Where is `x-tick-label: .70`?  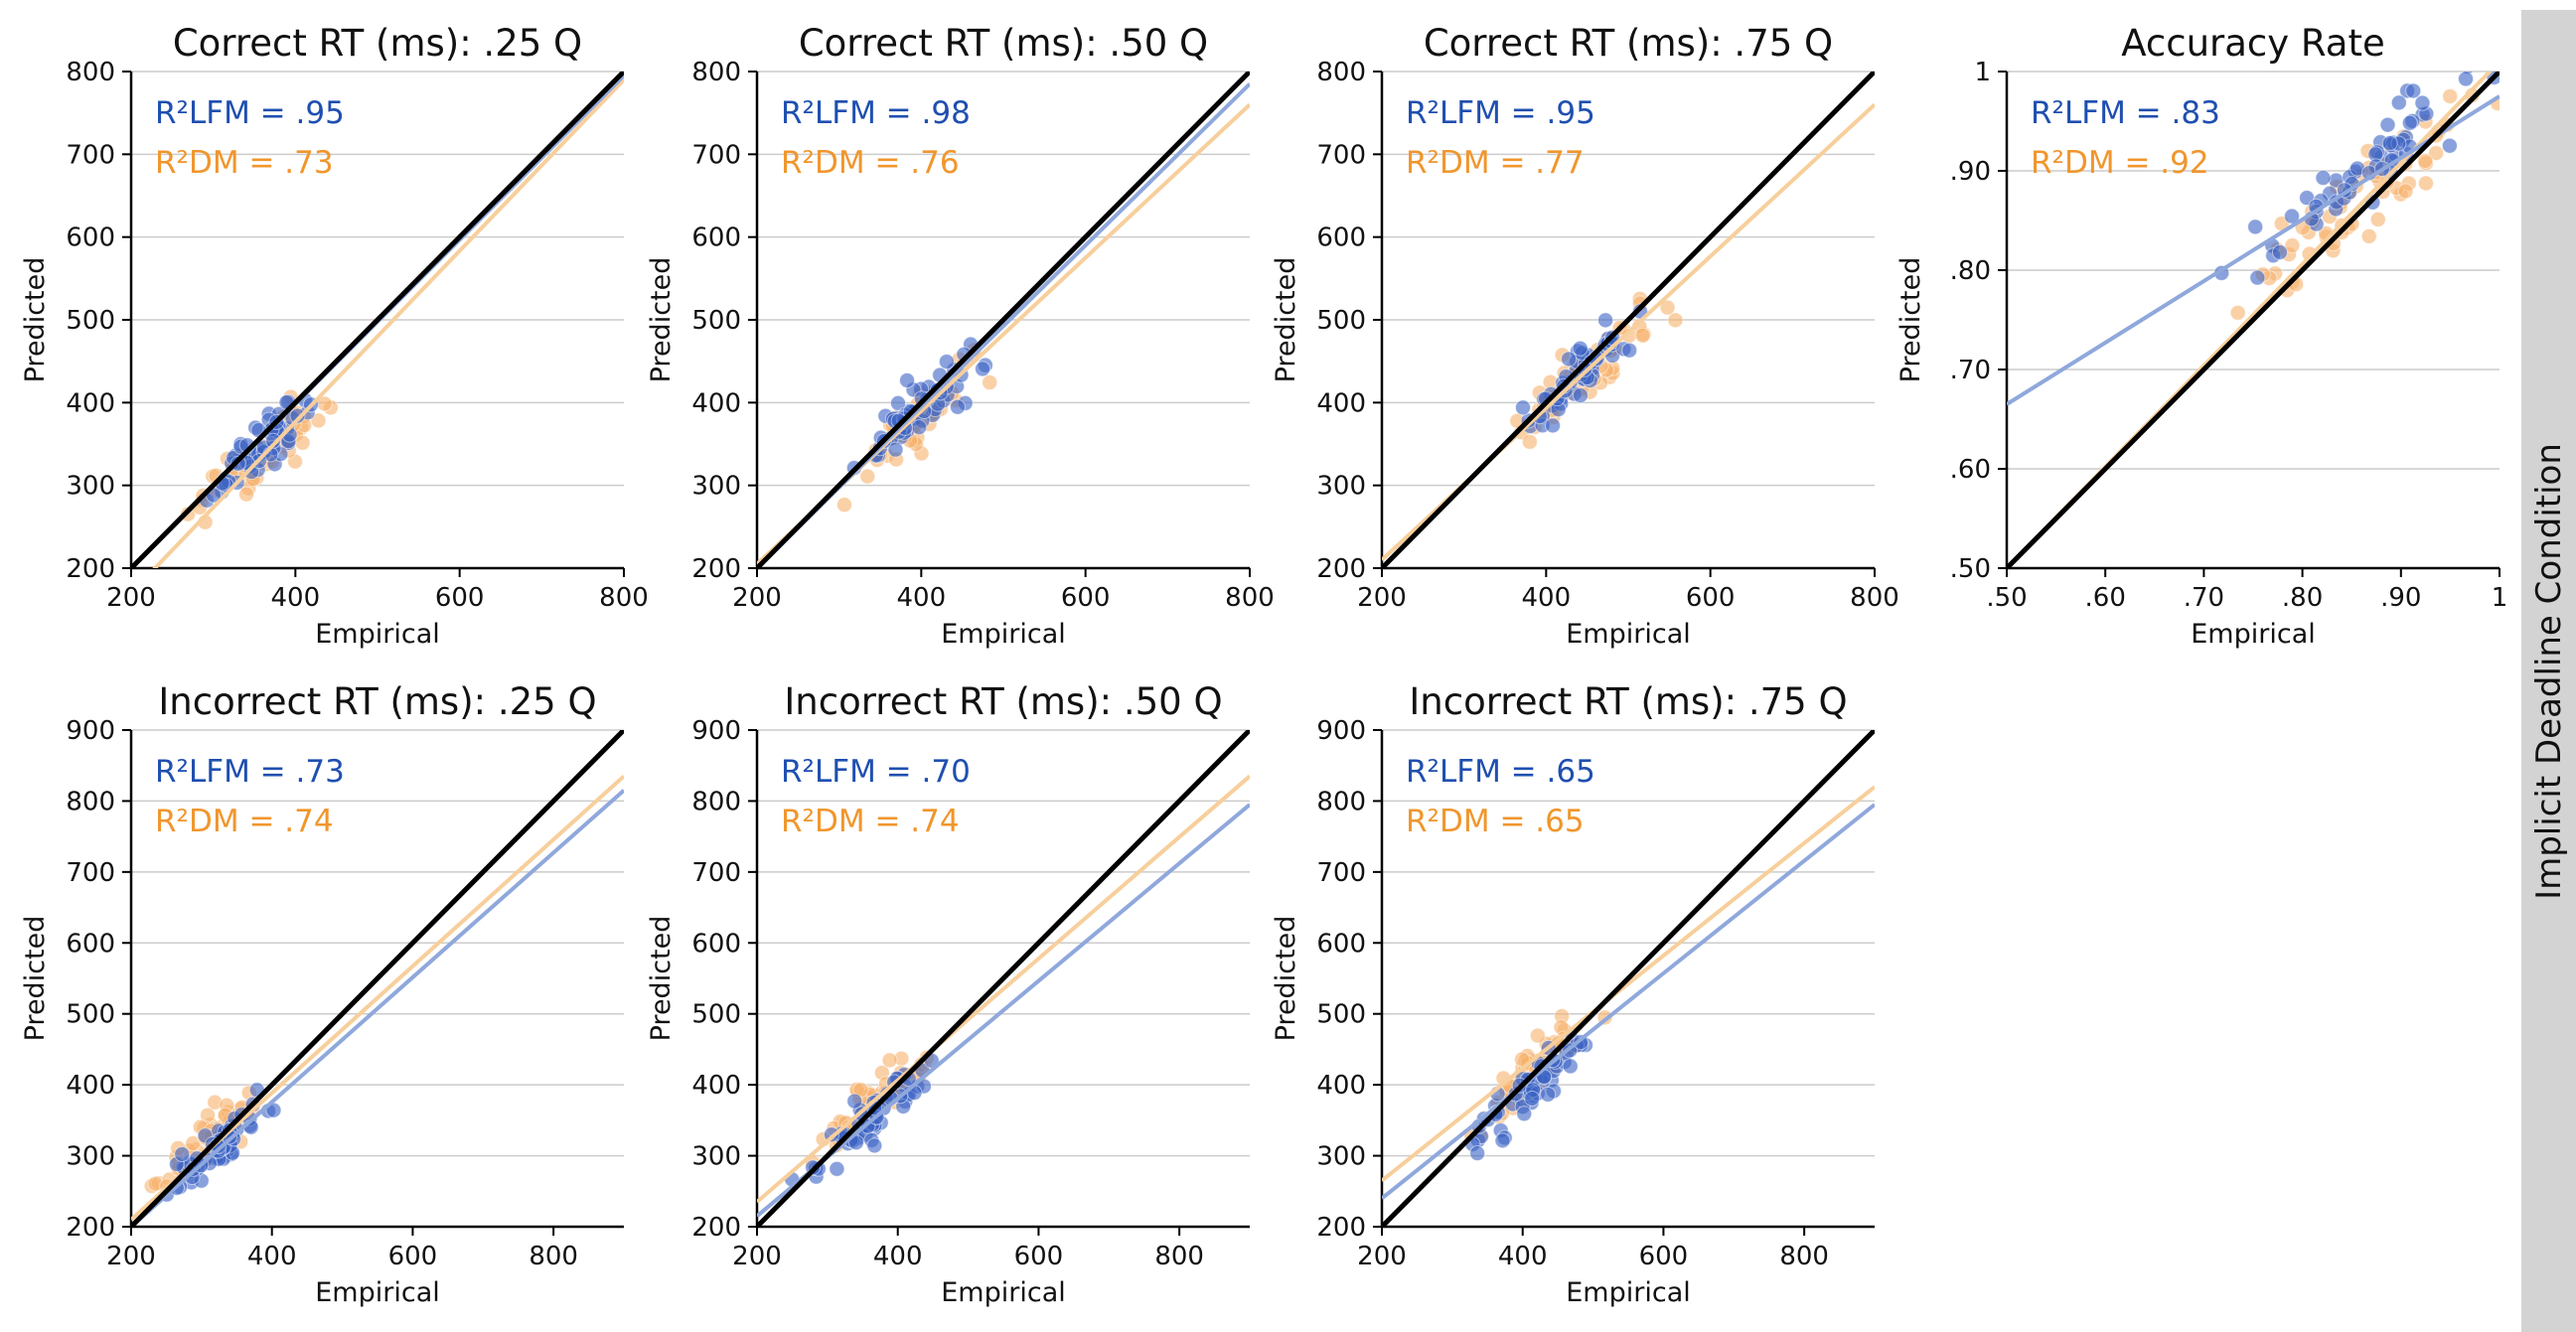
x-tick-label: .70 is located at coordinates (2204, 598).